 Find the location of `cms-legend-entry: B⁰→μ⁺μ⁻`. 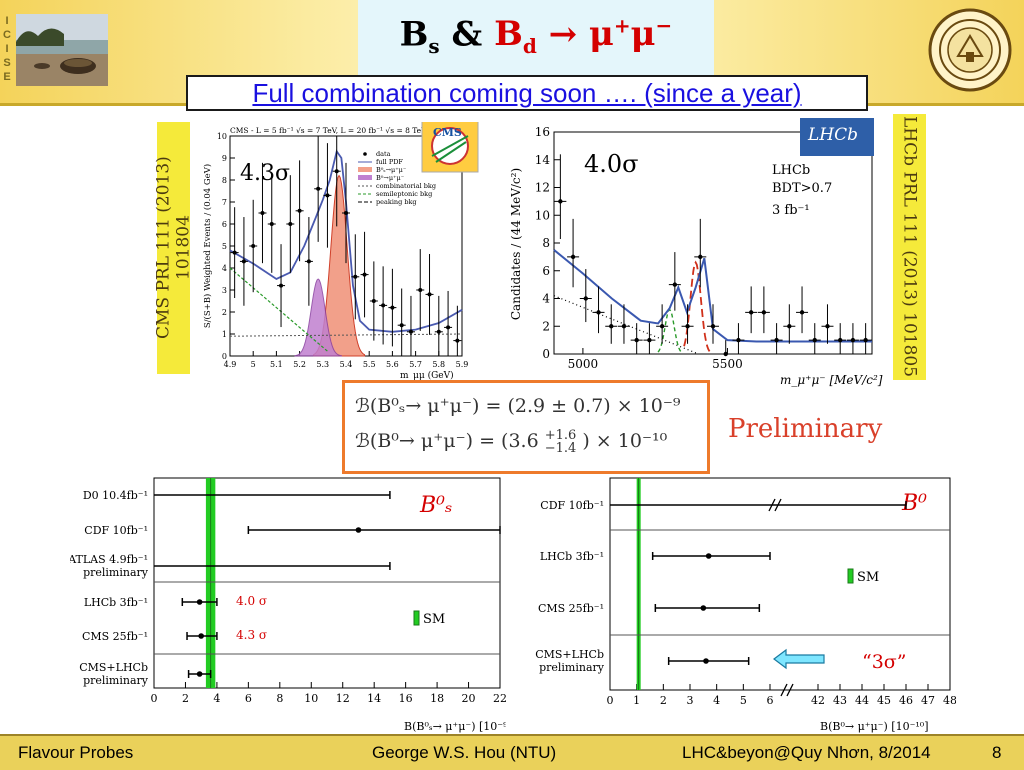

cms-legend-entry: B⁰→μ⁺μ⁻ is located at coordinates (390, 178).